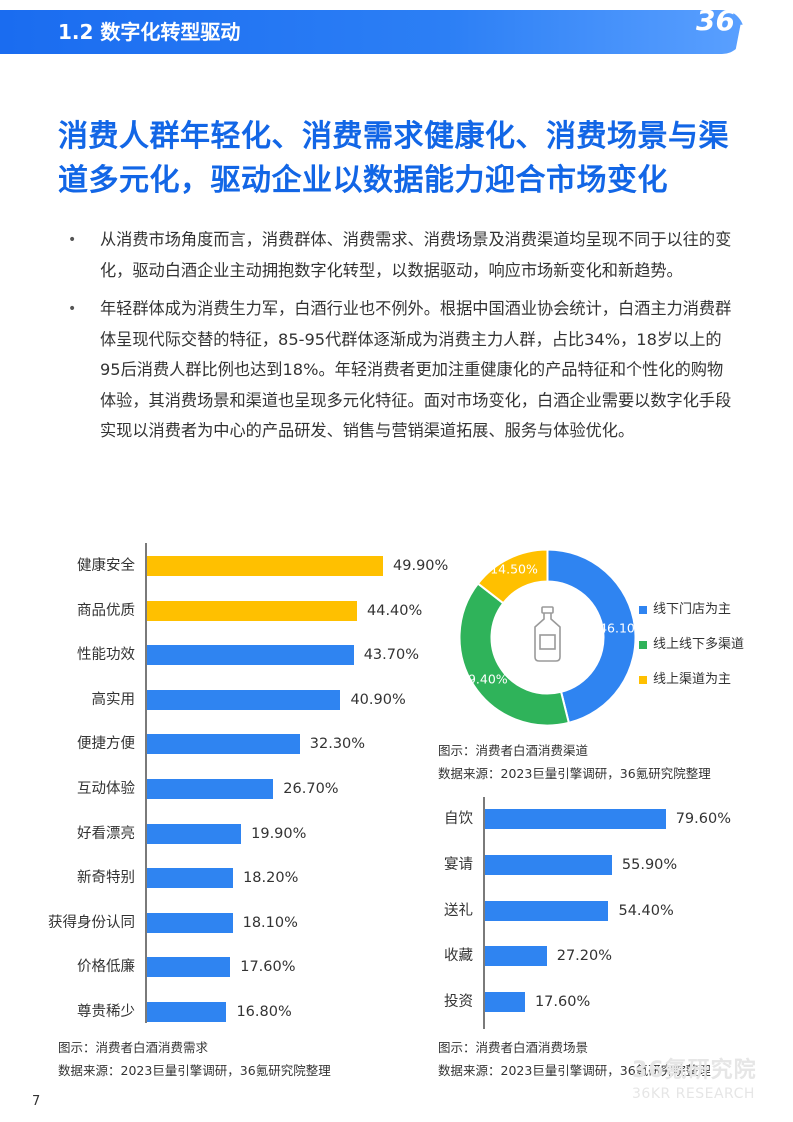  I want to click on donut-value-label: 39.40%, so click(484, 679).